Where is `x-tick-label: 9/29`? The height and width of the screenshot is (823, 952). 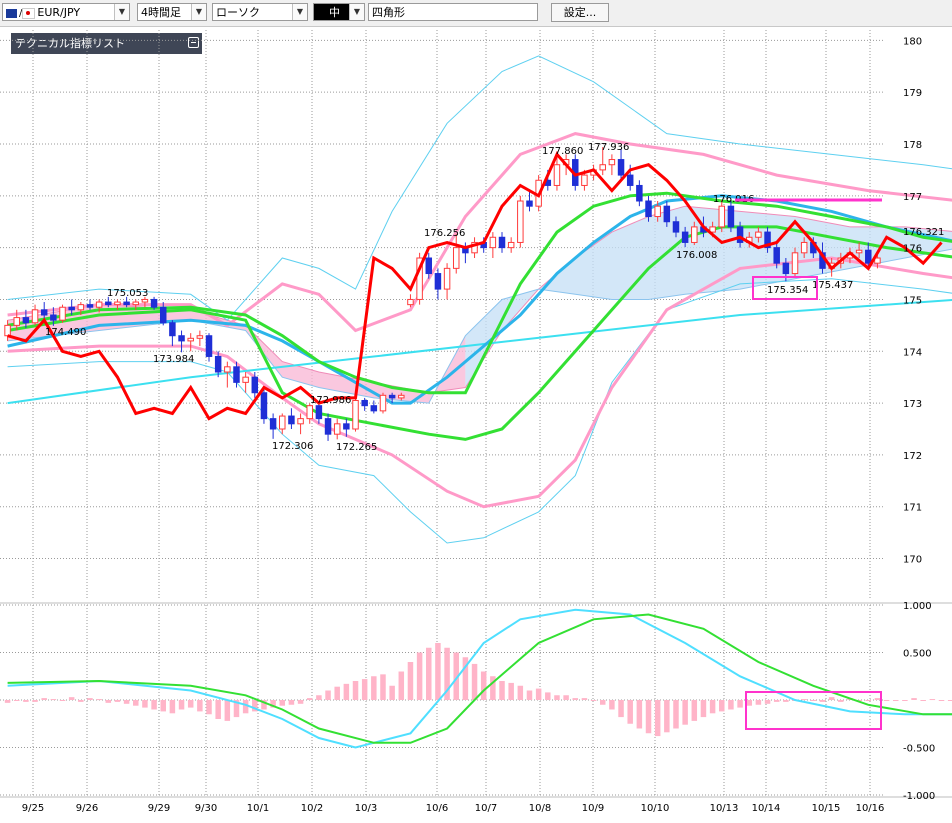 x-tick-label: 9/29 is located at coordinates (159, 808).